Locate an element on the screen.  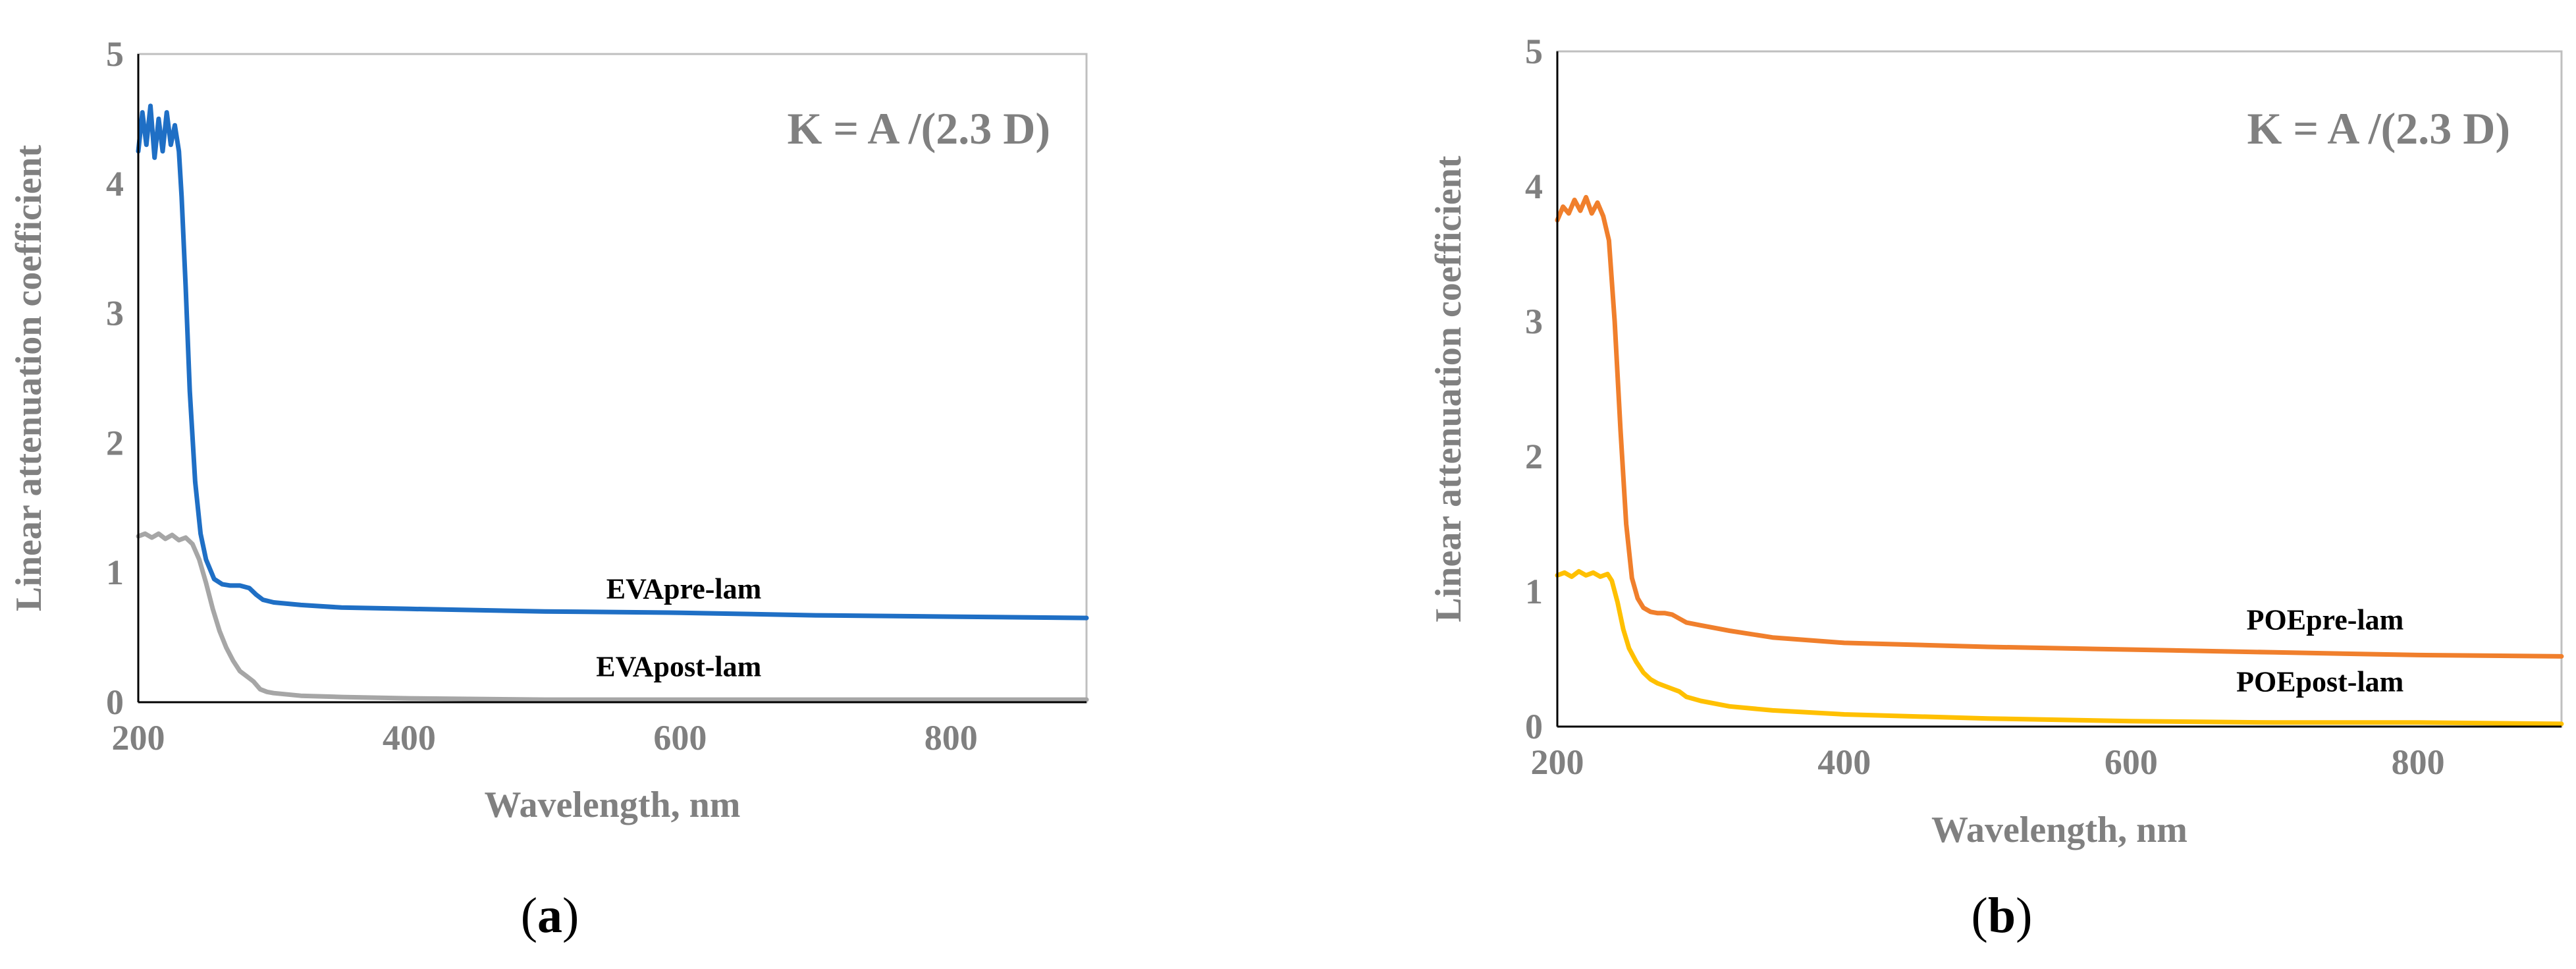
panel-caption: (a) is located at coordinates (550, 915).